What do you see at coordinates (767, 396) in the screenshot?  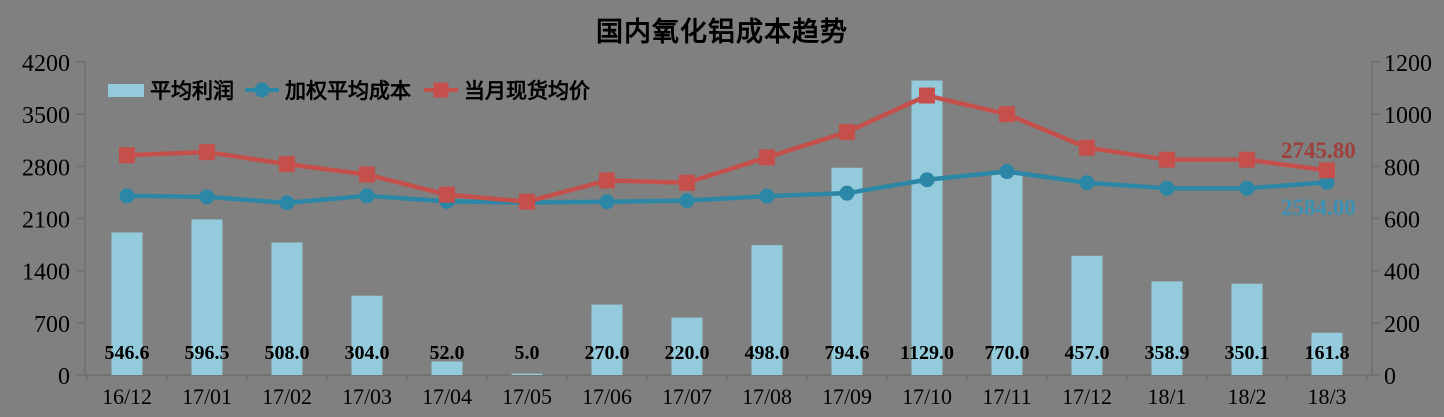 I see `x-axis-category-label: 17/08` at bounding box center [767, 396].